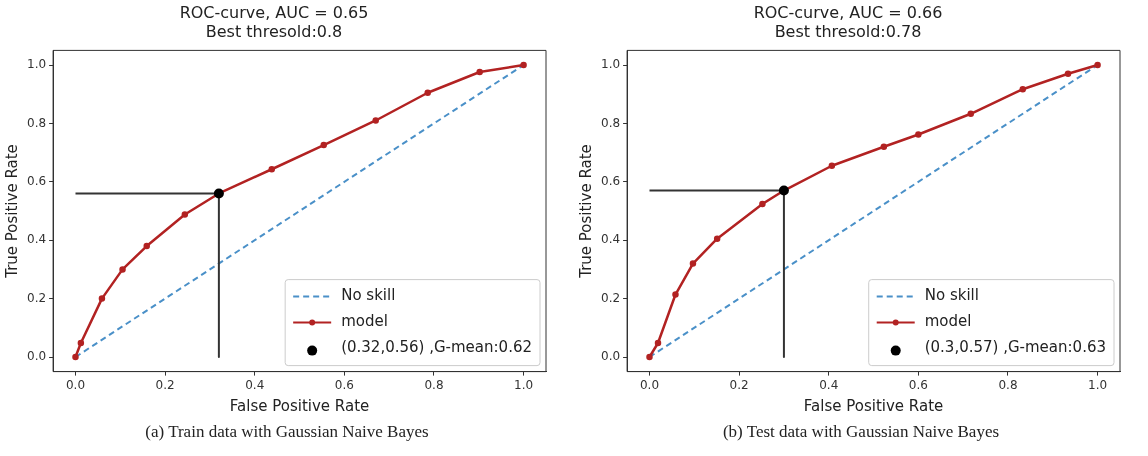 The width and height of the screenshot is (1148, 456). Describe the element at coordinates (861, 432) in the screenshot. I see `text: (b) Test data with Gaussian Naive Bayes` at that location.